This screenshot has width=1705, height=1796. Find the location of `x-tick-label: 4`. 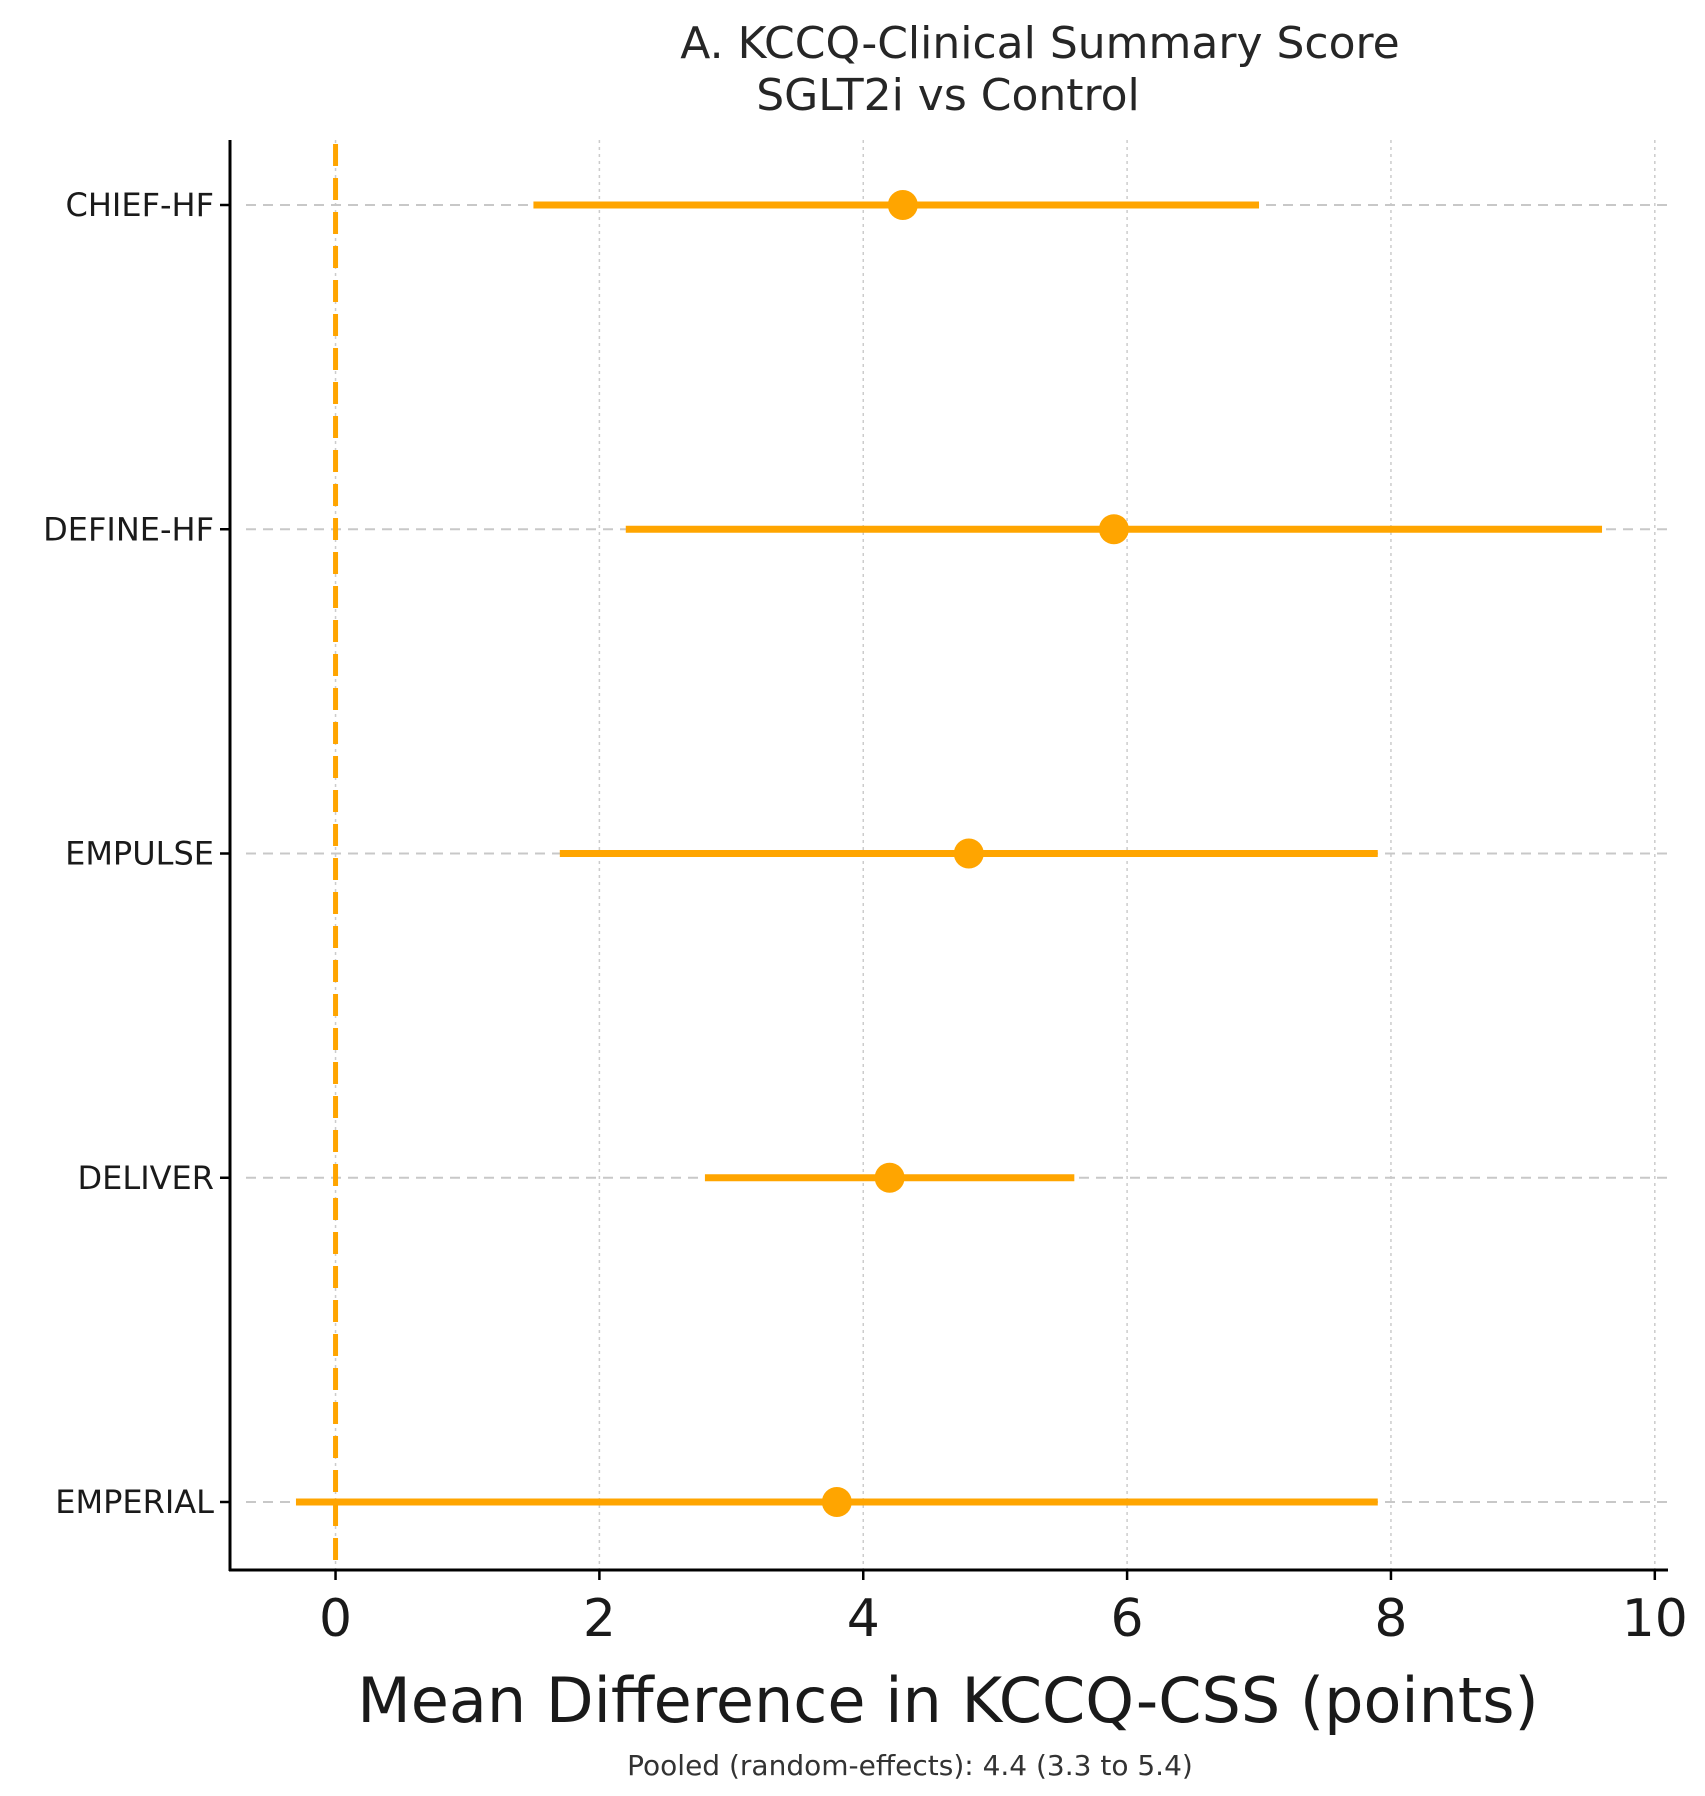

x-tick-label: 4 is located at coordinates (863, 1619).